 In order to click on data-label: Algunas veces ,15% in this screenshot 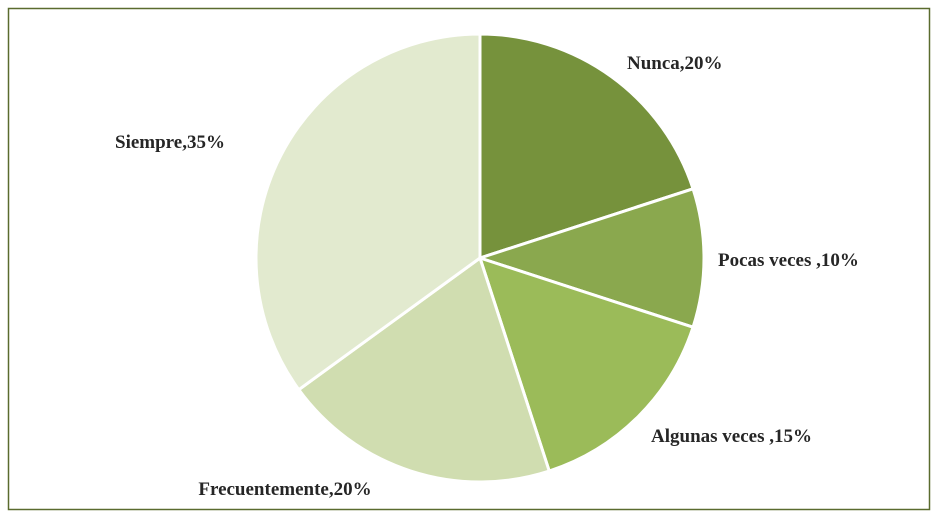, I will do `click(731, 436)`.